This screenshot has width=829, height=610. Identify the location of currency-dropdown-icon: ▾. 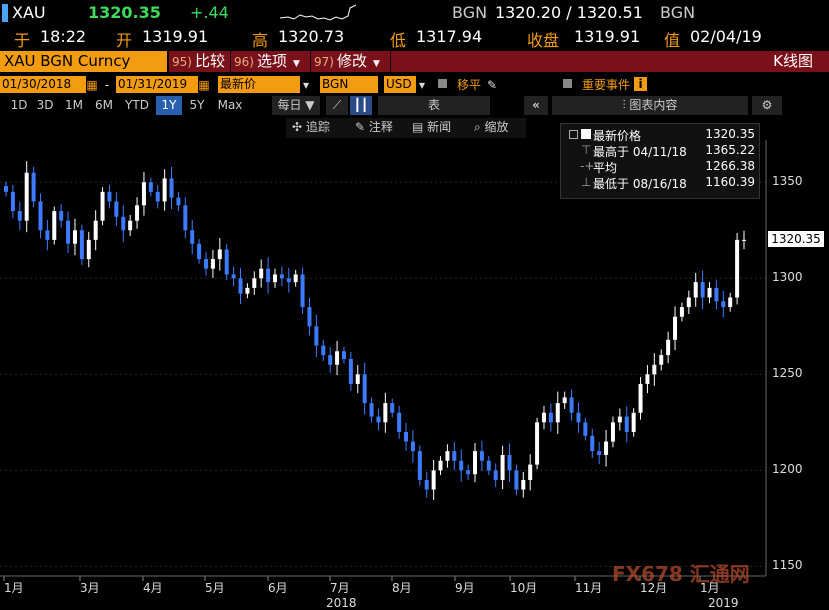
(422, 85).